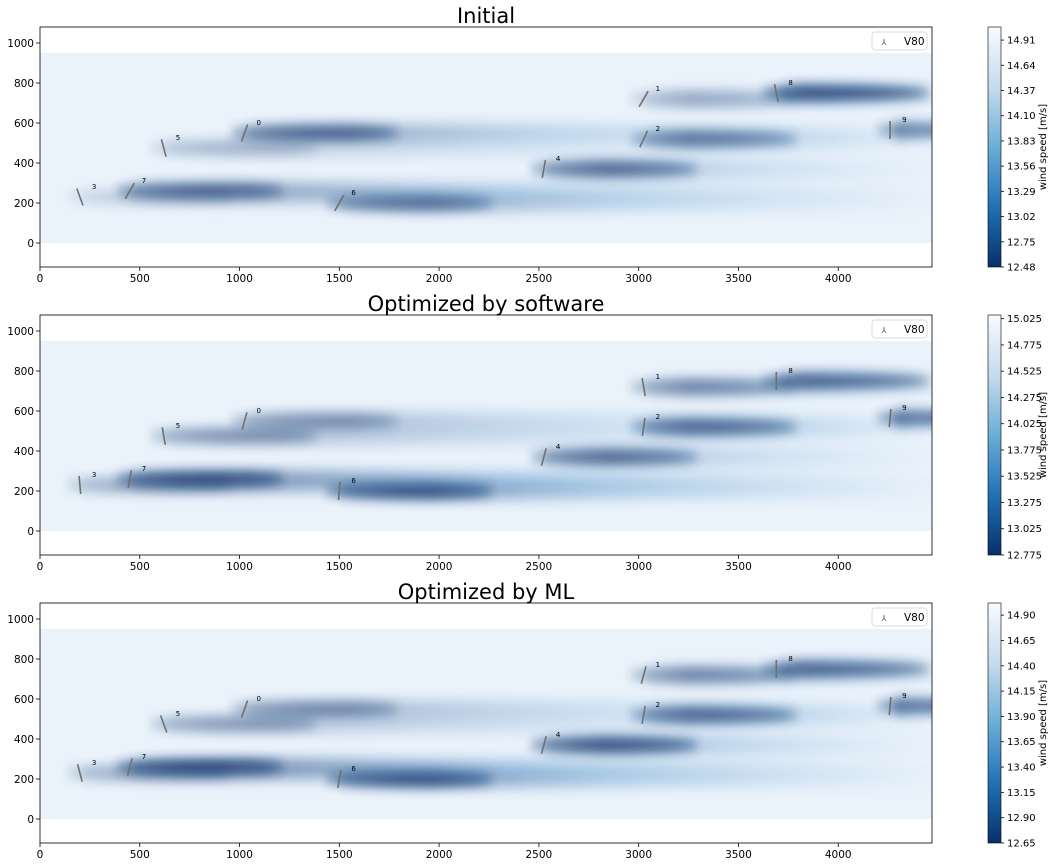 The height and width of the screenshot is (867, 1063). I want to click on turbine-label-7: 7, so click(144, 469).